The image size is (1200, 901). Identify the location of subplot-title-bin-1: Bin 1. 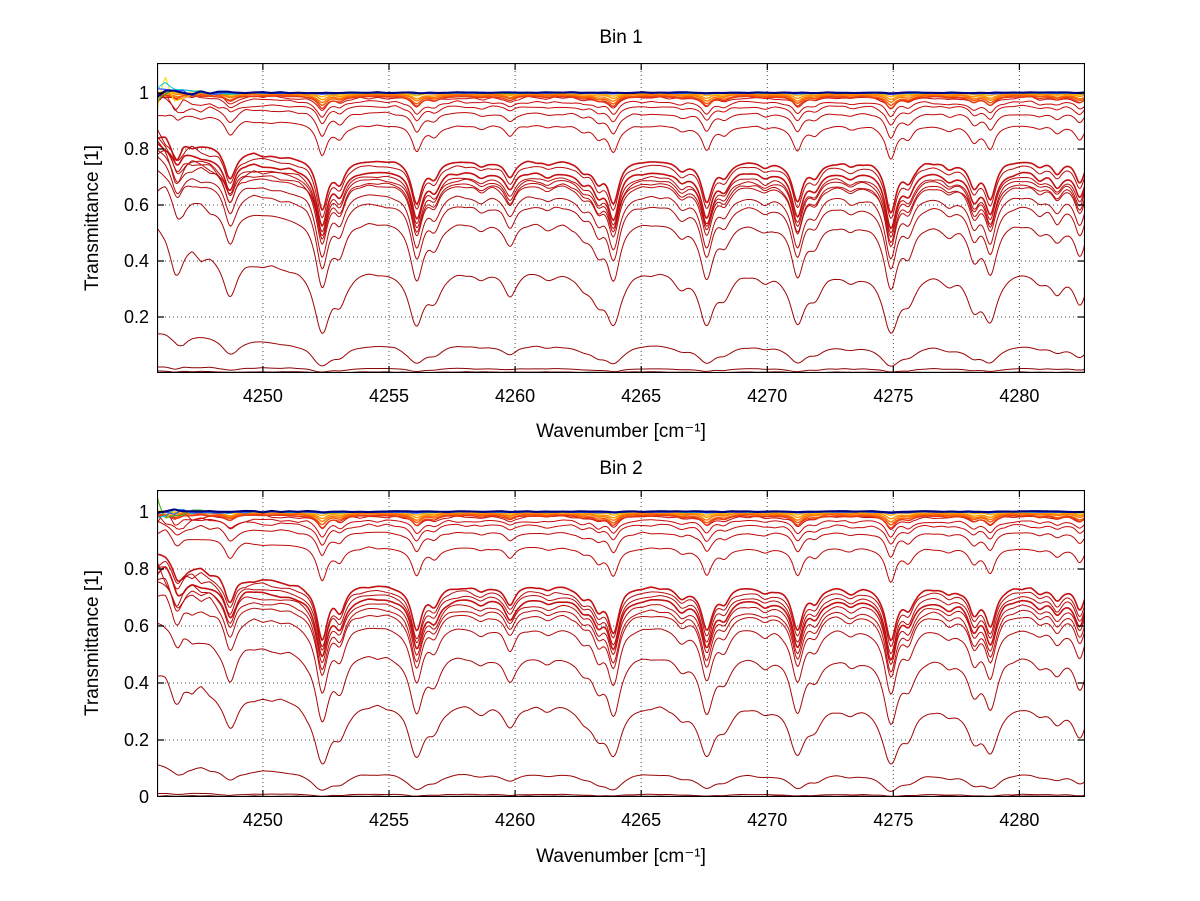
(621, 37).